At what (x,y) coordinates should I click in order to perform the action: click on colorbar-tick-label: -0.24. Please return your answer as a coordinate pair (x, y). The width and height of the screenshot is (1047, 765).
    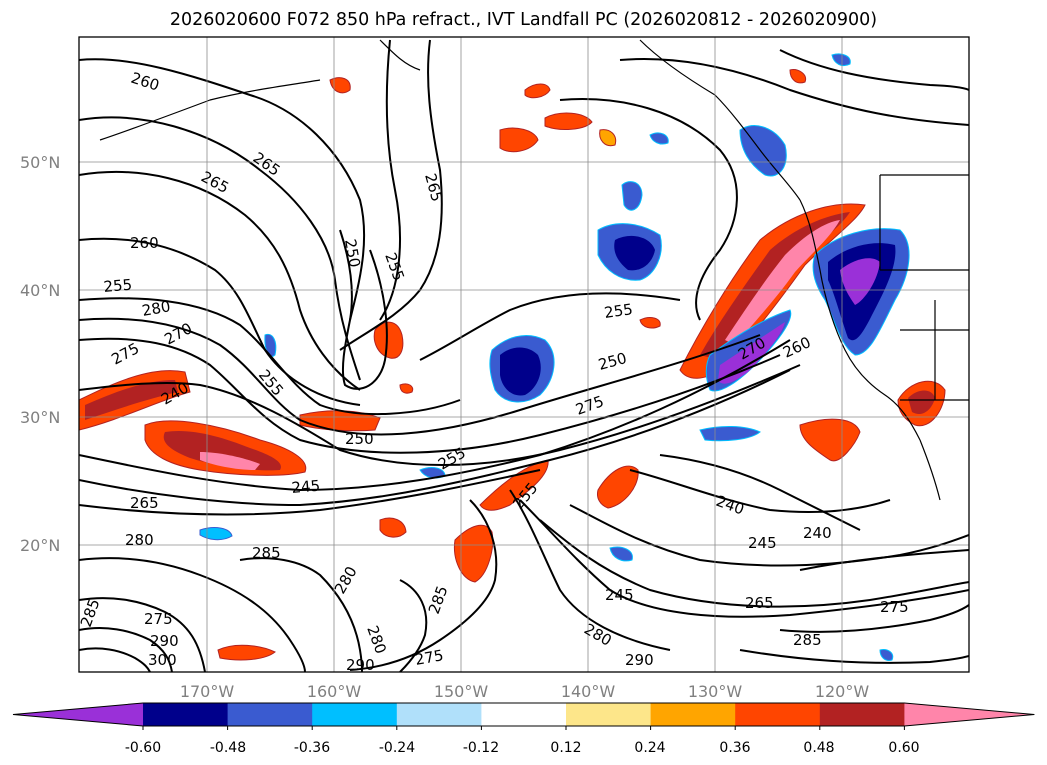
    Looking at the image, I should click on (397, 748).